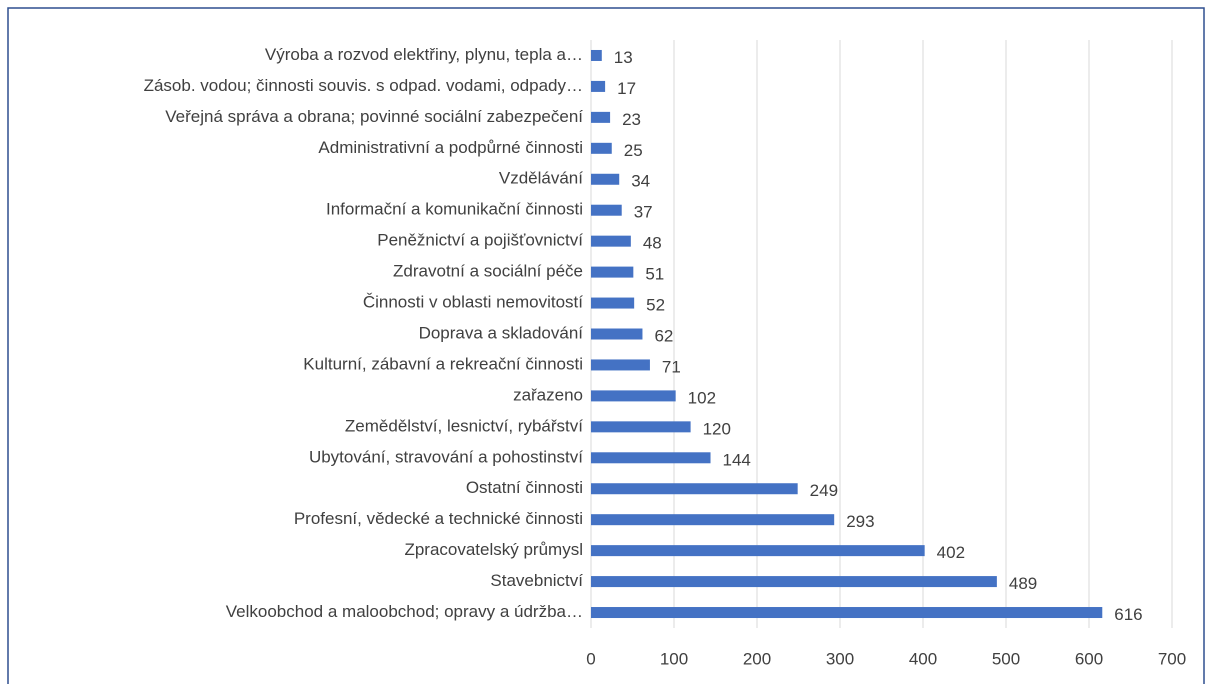 This screenshot has height=684, width=1208. Describe the element at coordinates (590, 658) in the screenshot. I see `x-tick-label: 0` at that location.